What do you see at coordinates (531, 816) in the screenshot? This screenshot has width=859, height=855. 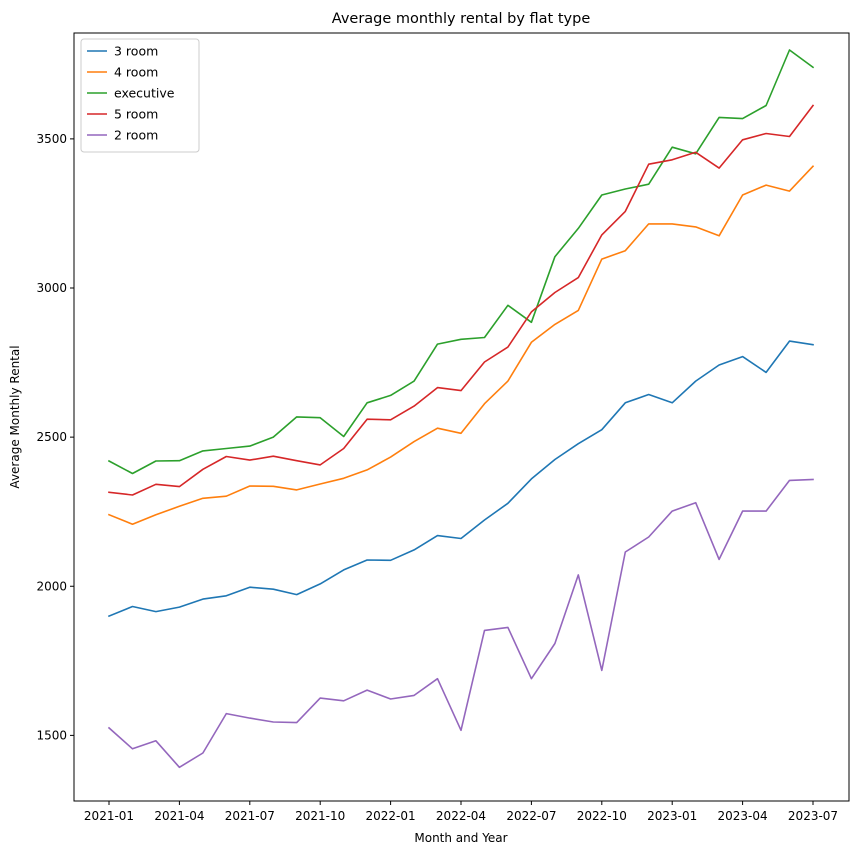 I see `x-tick-label: 2022-07` at bounding box center [531, 816].